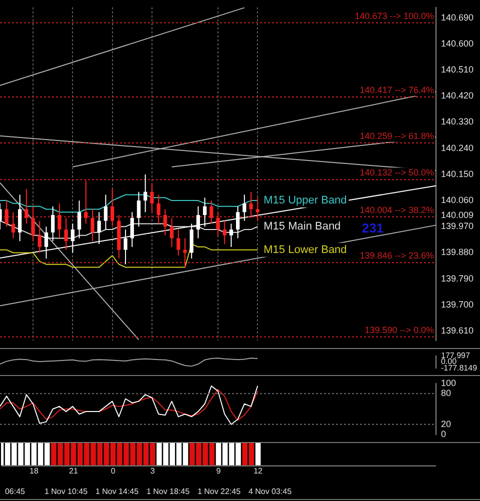  What do you see at coordinates (448, 383) in the screenshot?
I see `y-tick-label: 100` at bounding box center [448, 383].